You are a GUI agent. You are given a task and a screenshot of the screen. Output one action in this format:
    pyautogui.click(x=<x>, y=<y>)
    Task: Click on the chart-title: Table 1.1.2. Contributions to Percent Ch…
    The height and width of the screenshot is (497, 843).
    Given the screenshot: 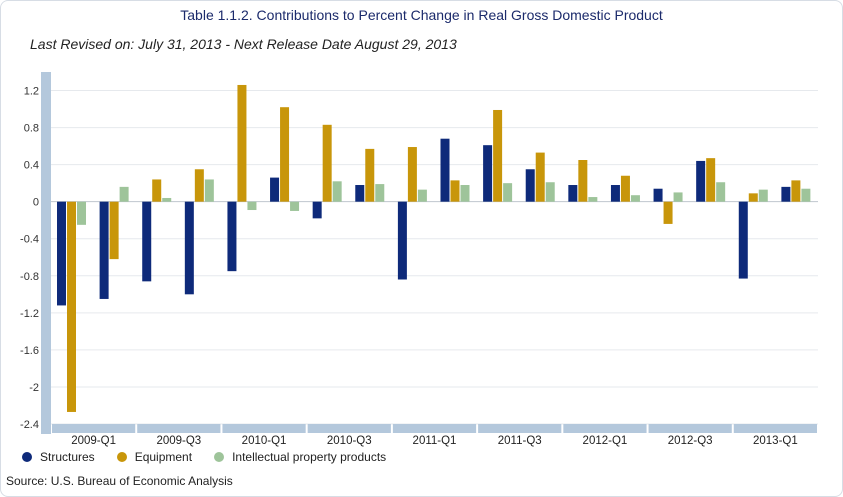 What is the action you would take?
    pyautogui.click(x=421, y=15)
    